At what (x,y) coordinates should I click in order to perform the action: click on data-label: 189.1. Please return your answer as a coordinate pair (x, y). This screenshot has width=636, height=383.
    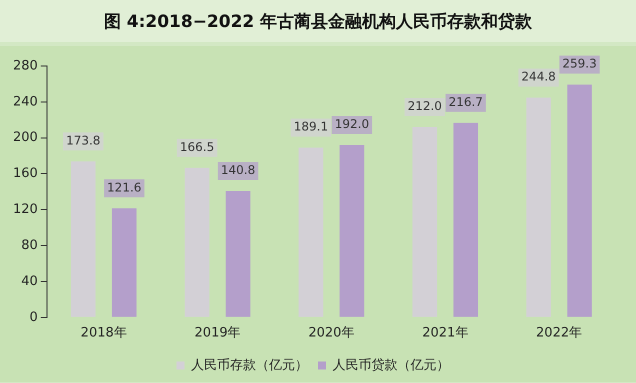
    Looking at the image, I should click on (311, 127).